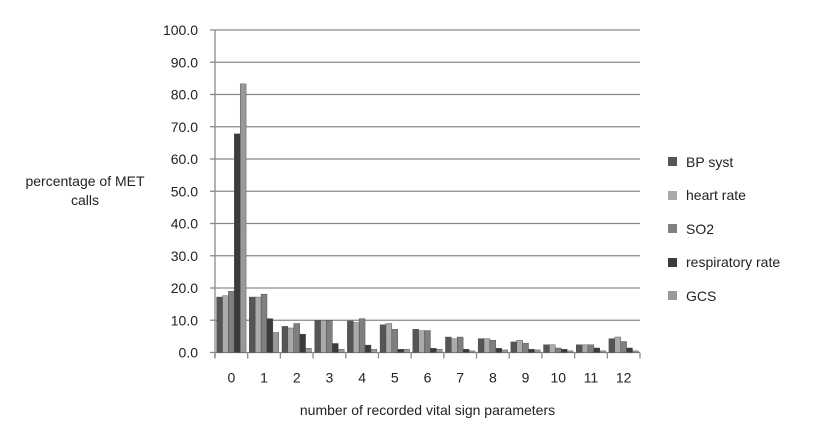  I want to click on x-axis-label: number of recorded vital sign parameters, so click(427, 410).